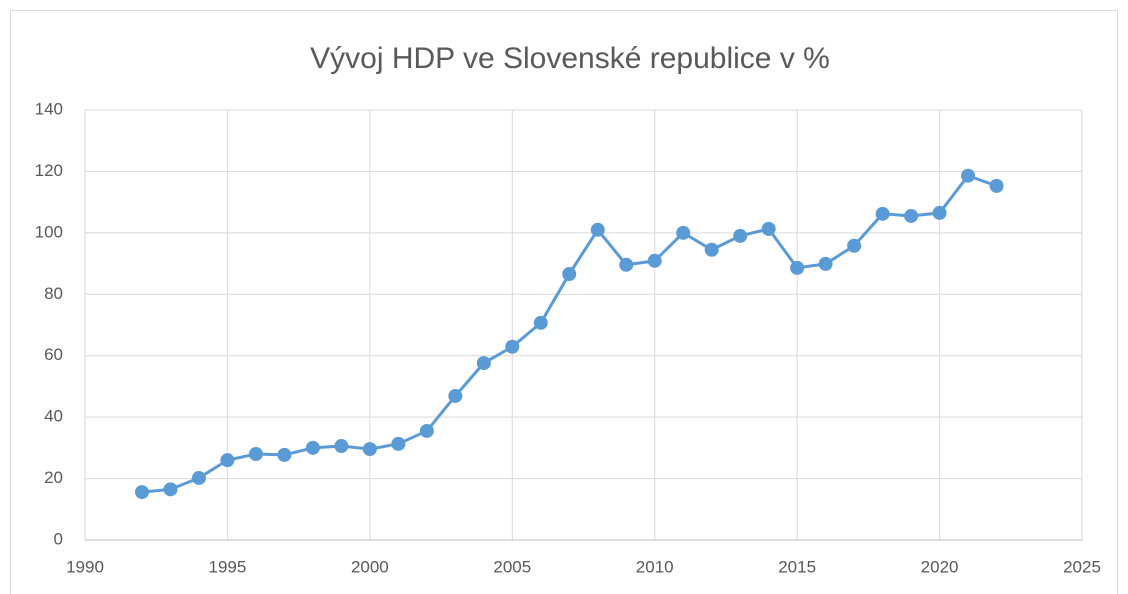  I want to click on y-tick-label: 80, so click(53, 293).